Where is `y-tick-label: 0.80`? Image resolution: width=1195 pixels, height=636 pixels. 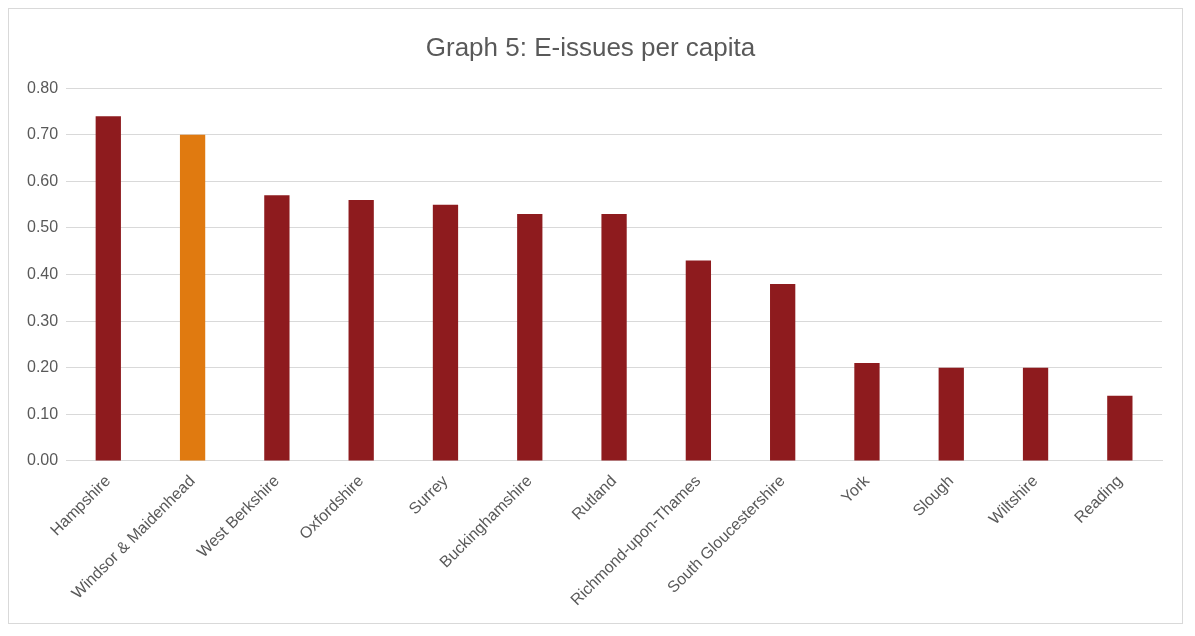 y-tick-label: 0.80 is located at coordinates (43, 87).